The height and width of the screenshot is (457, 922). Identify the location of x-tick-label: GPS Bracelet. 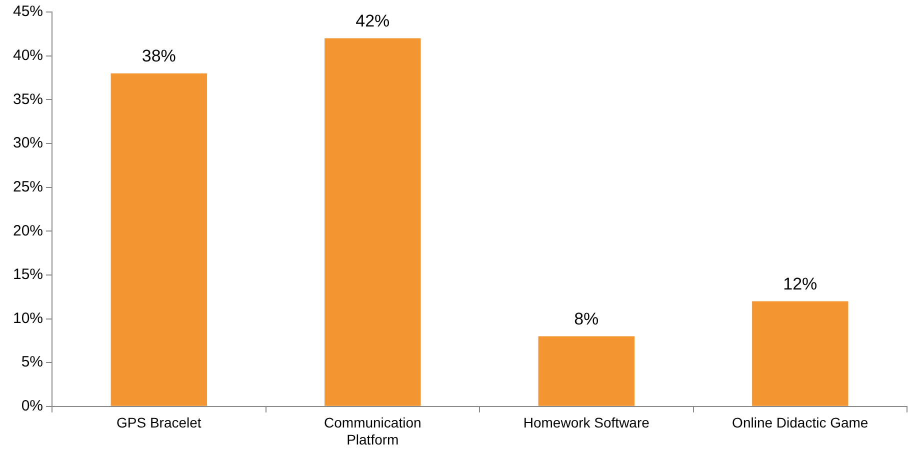
(159, 422).